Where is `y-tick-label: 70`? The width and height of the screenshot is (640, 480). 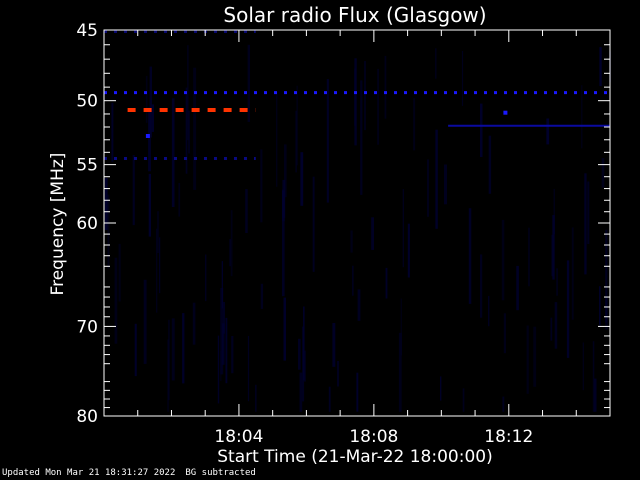
y-tick-label: 70 is located at coordinates (87, 327).